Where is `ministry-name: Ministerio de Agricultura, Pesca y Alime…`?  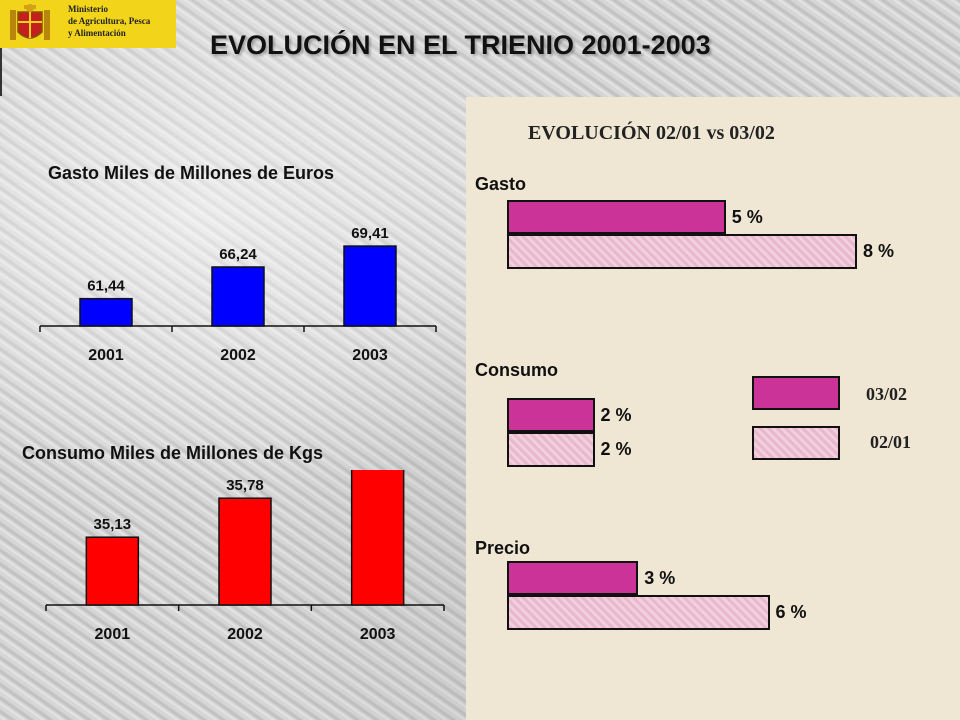 ministry-name: Ministerio de Agricultura, Pesca y Alime… is located at coordinates (109, 21).